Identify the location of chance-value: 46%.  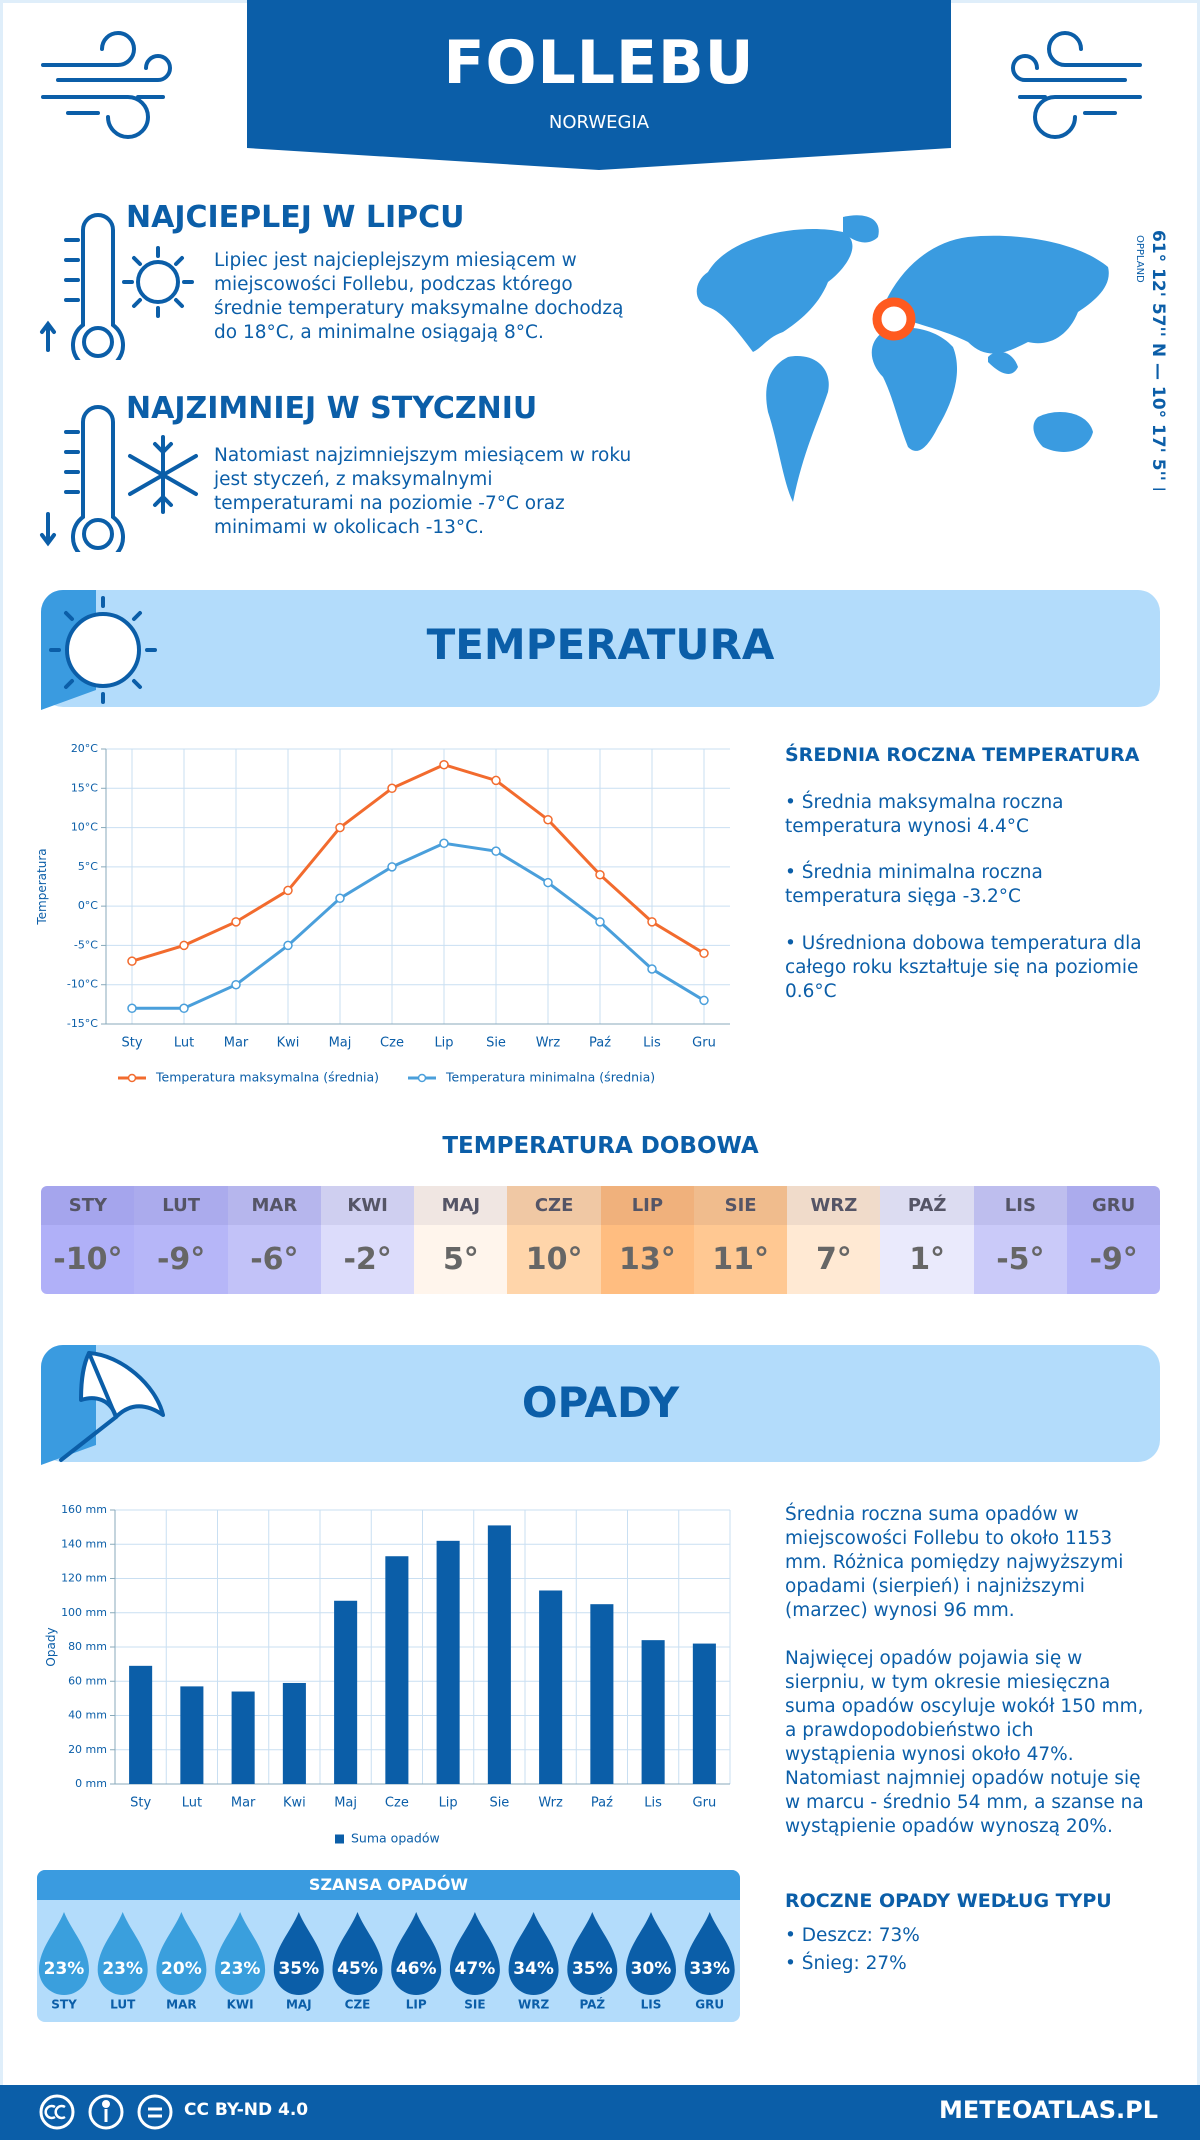
(416, 1969).